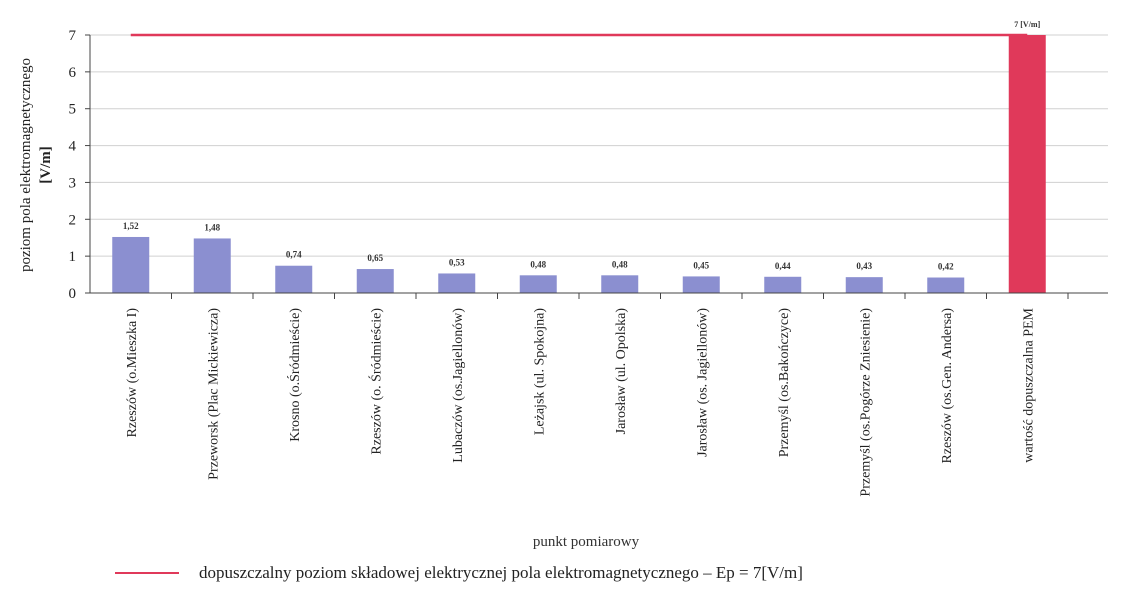 Image resolution: width=1137 pixels, height=591 pixels. Describe the element at coordinates (73, 257) in the screenshot. I see `y-tick-label: 1` at that location.